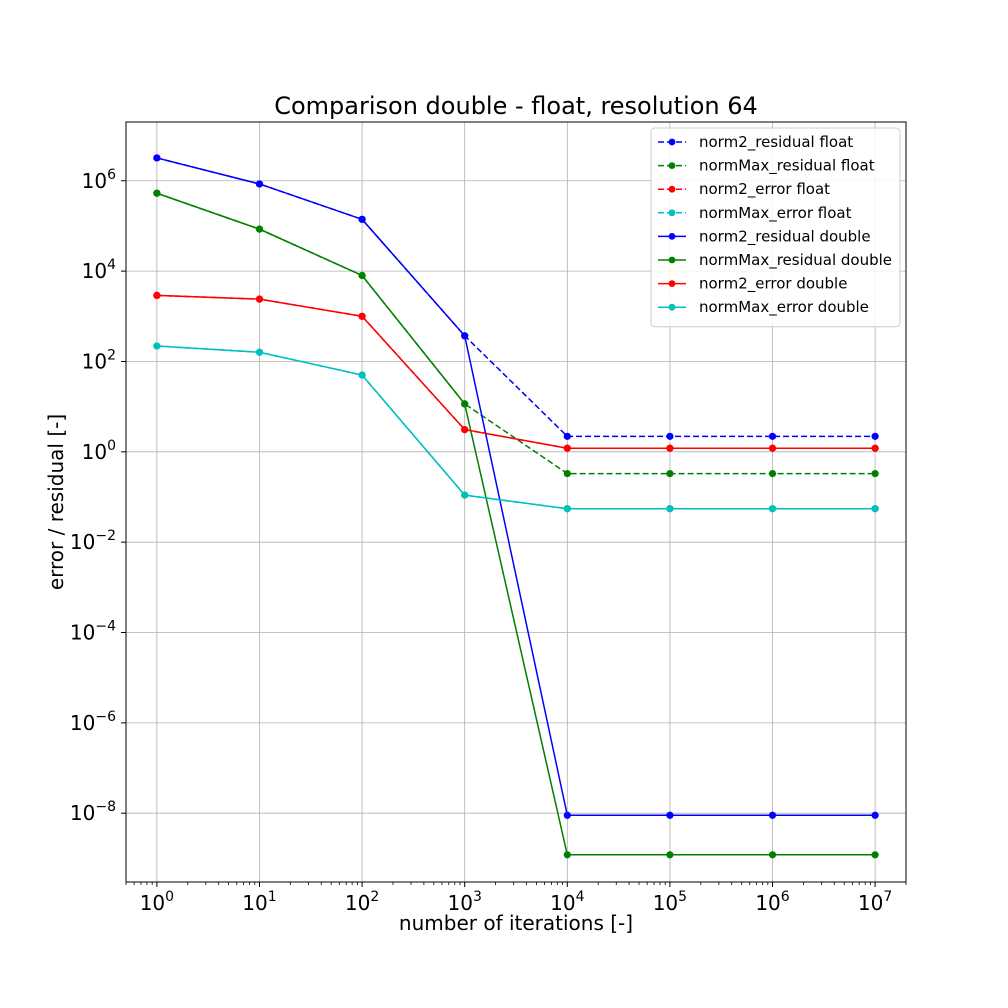  I want to click on x-tick-label: 10⁰, so click(157, 902).